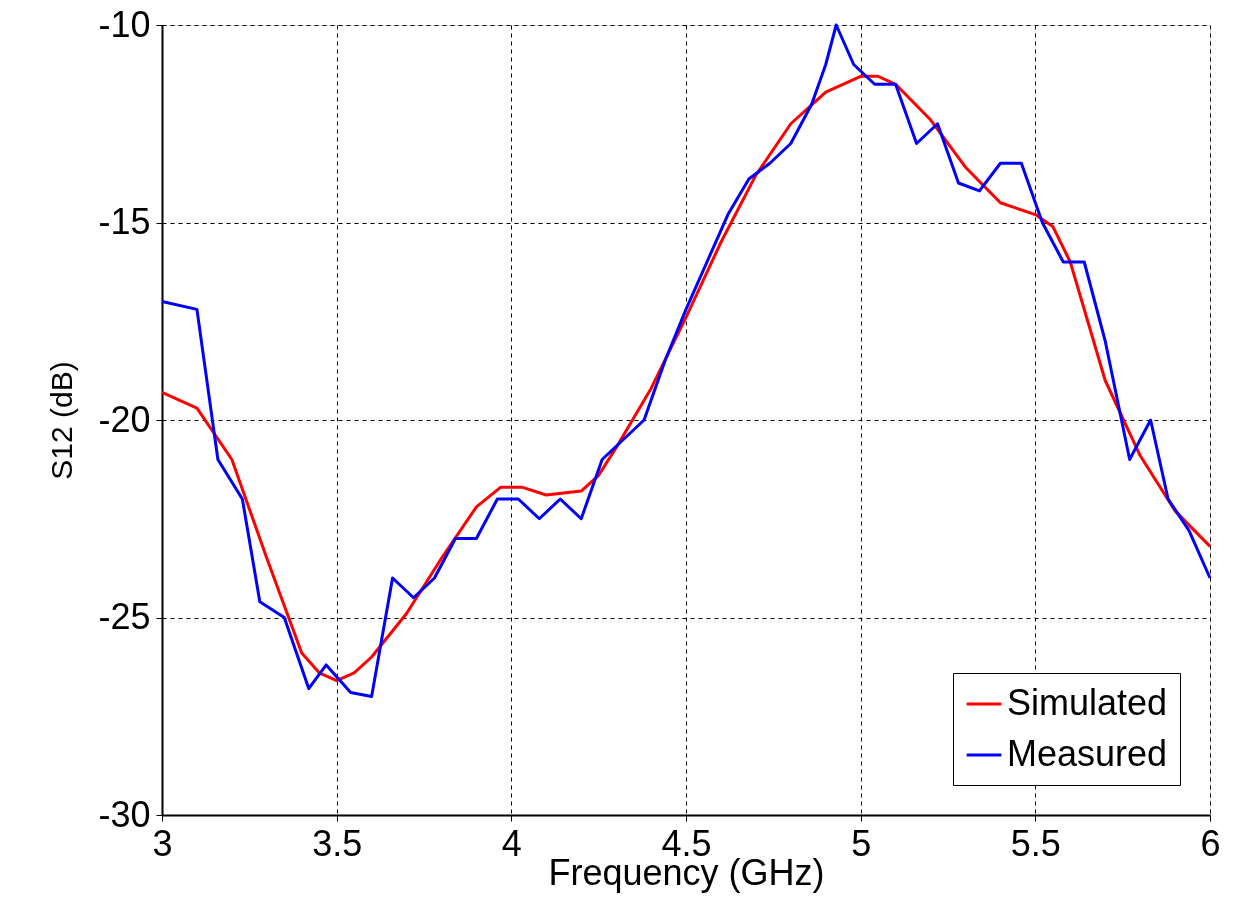 This screenshot has height=907, width=1238. I want to click on y-tick-label: -30, so click(124, 814).